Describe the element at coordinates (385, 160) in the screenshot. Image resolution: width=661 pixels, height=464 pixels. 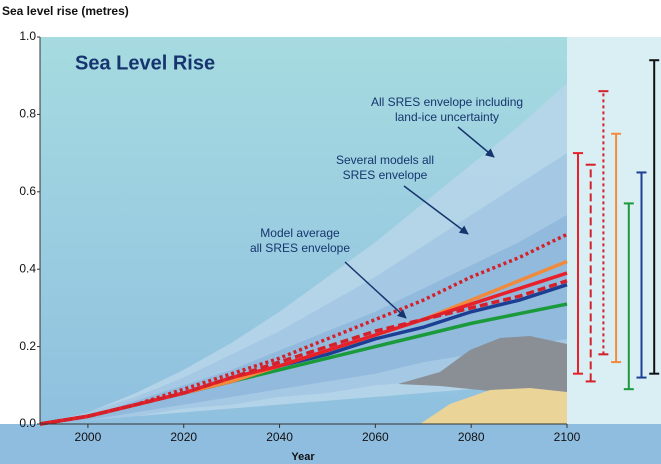
I see `annotation: Several models all` at that location.